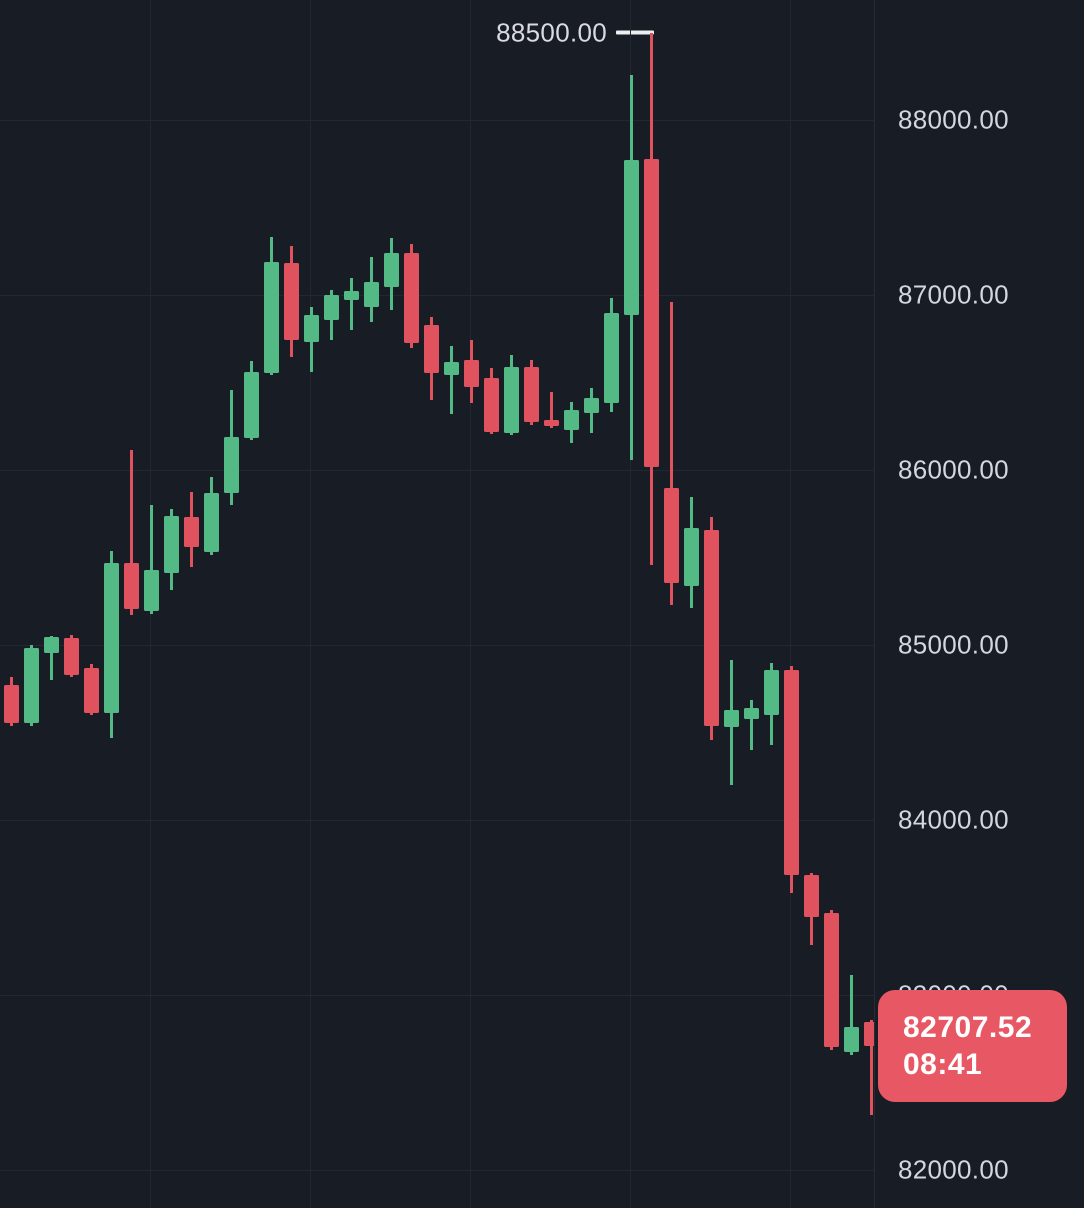  I want to click on y-axis-label: 85000.00, so click(953, 644).